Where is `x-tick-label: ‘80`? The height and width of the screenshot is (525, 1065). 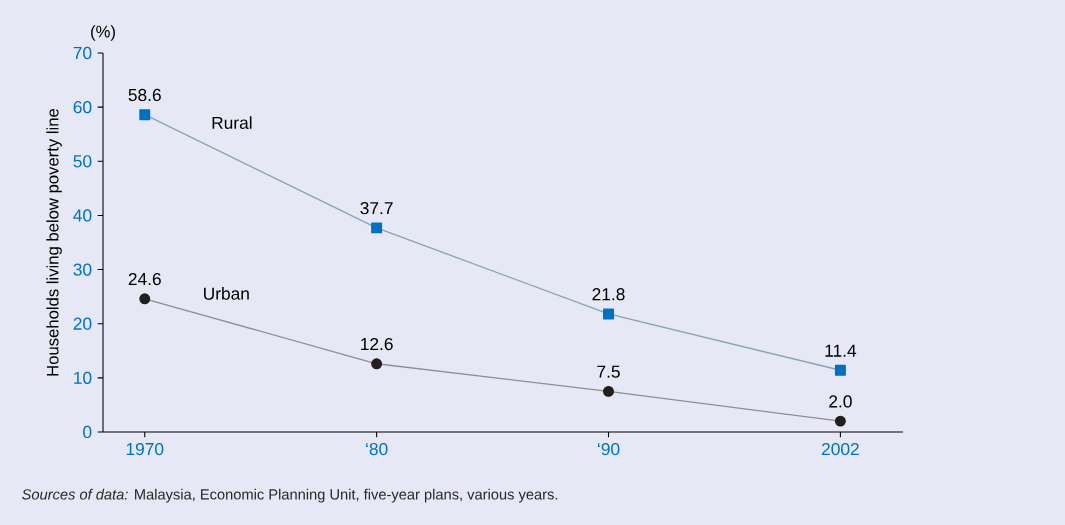
x-tick-label: ‘80 is located at coordinates (377, 449).